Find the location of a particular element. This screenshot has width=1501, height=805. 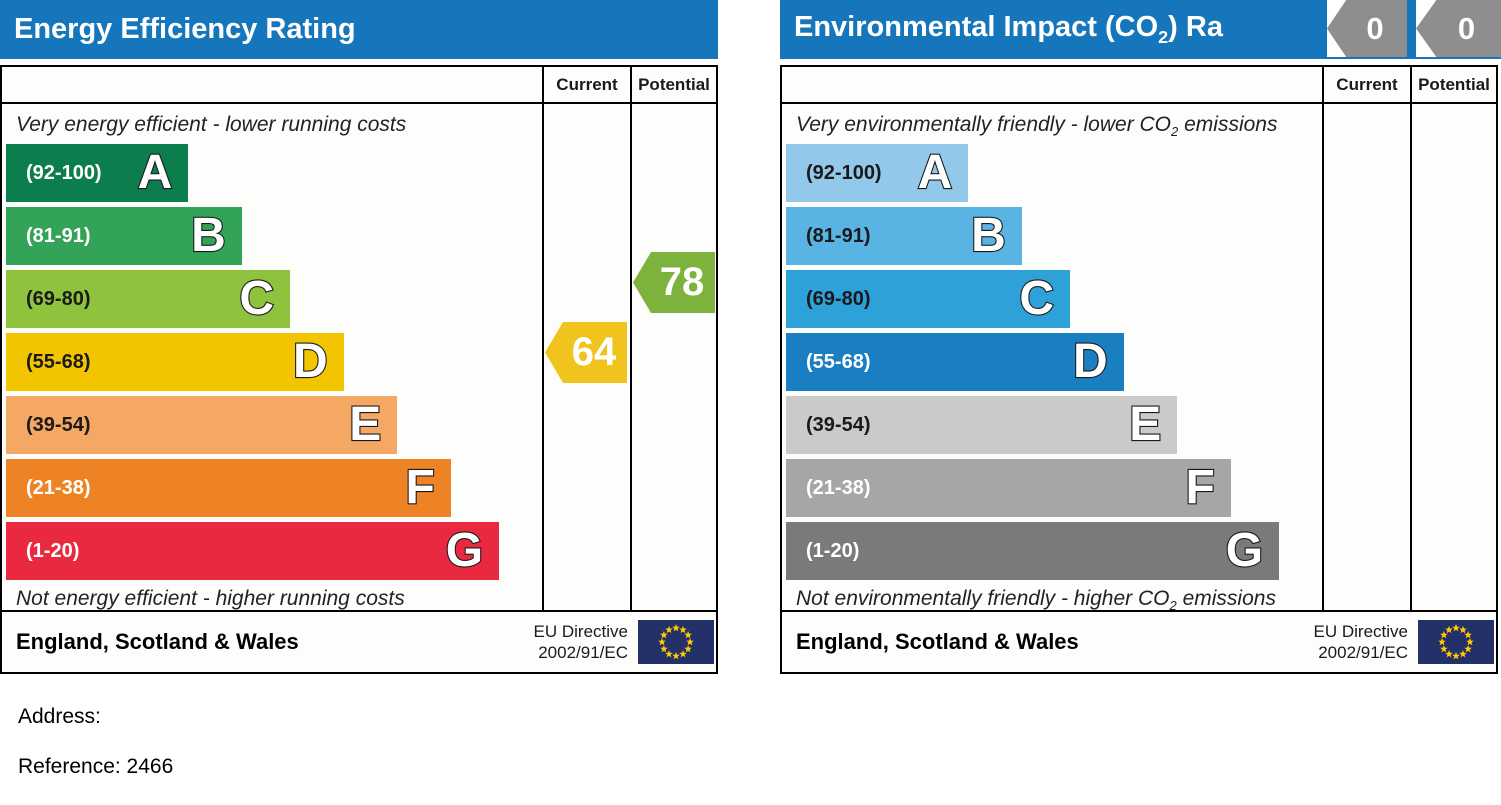

header-badge-current-arrow: 0 is located at coordinates (1367, 28).